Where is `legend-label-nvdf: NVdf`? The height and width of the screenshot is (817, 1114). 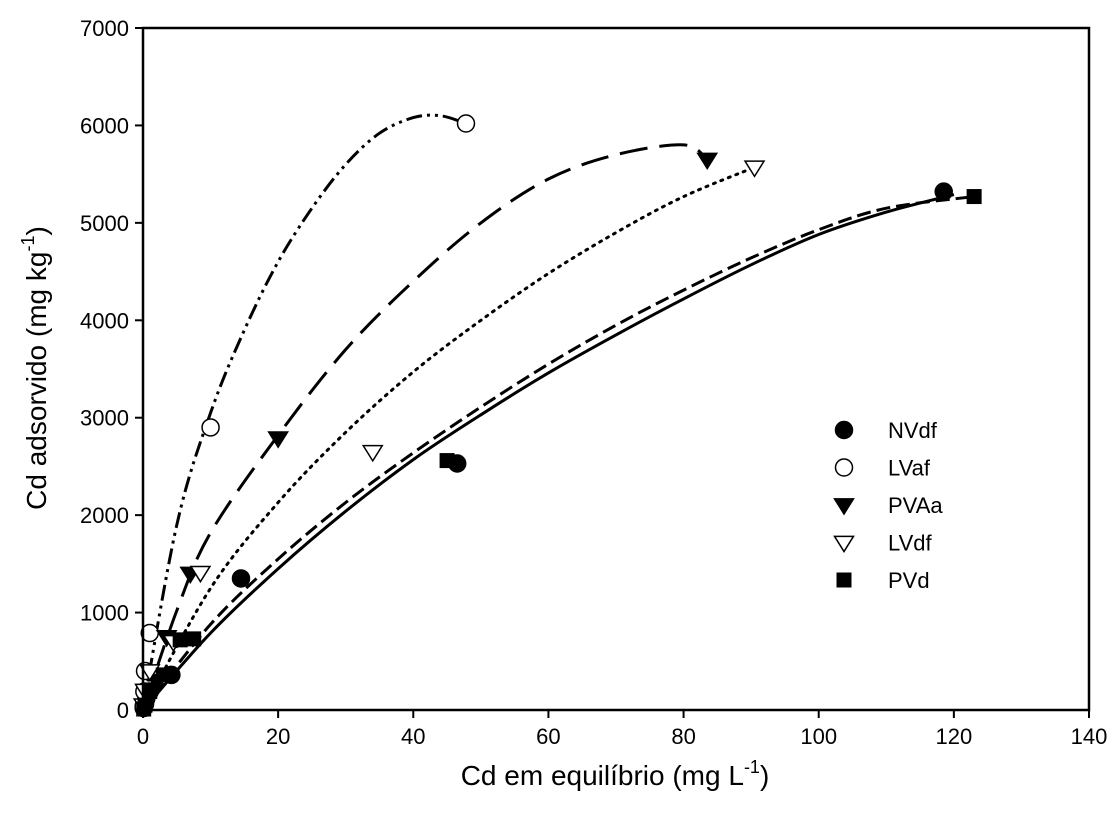
legend-label-nvdf: NVdf is located at coordinates (913, 430).